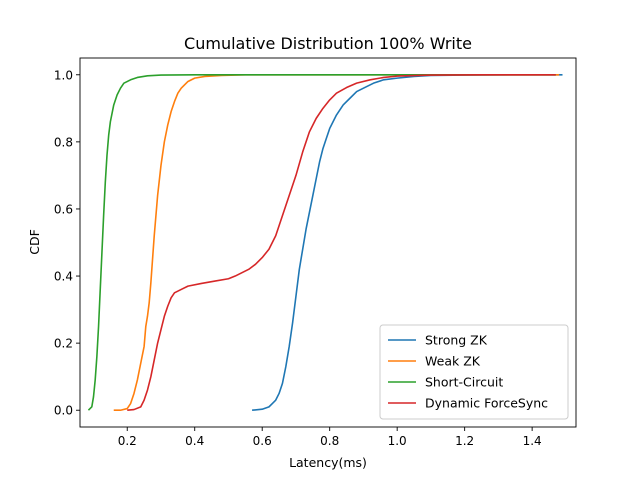 The image size is (640, 480). I want to click on x-axis-ticks: 0.2 0.4 0.6 0.8 1.0 1.2 1.4, so click(330, 437).